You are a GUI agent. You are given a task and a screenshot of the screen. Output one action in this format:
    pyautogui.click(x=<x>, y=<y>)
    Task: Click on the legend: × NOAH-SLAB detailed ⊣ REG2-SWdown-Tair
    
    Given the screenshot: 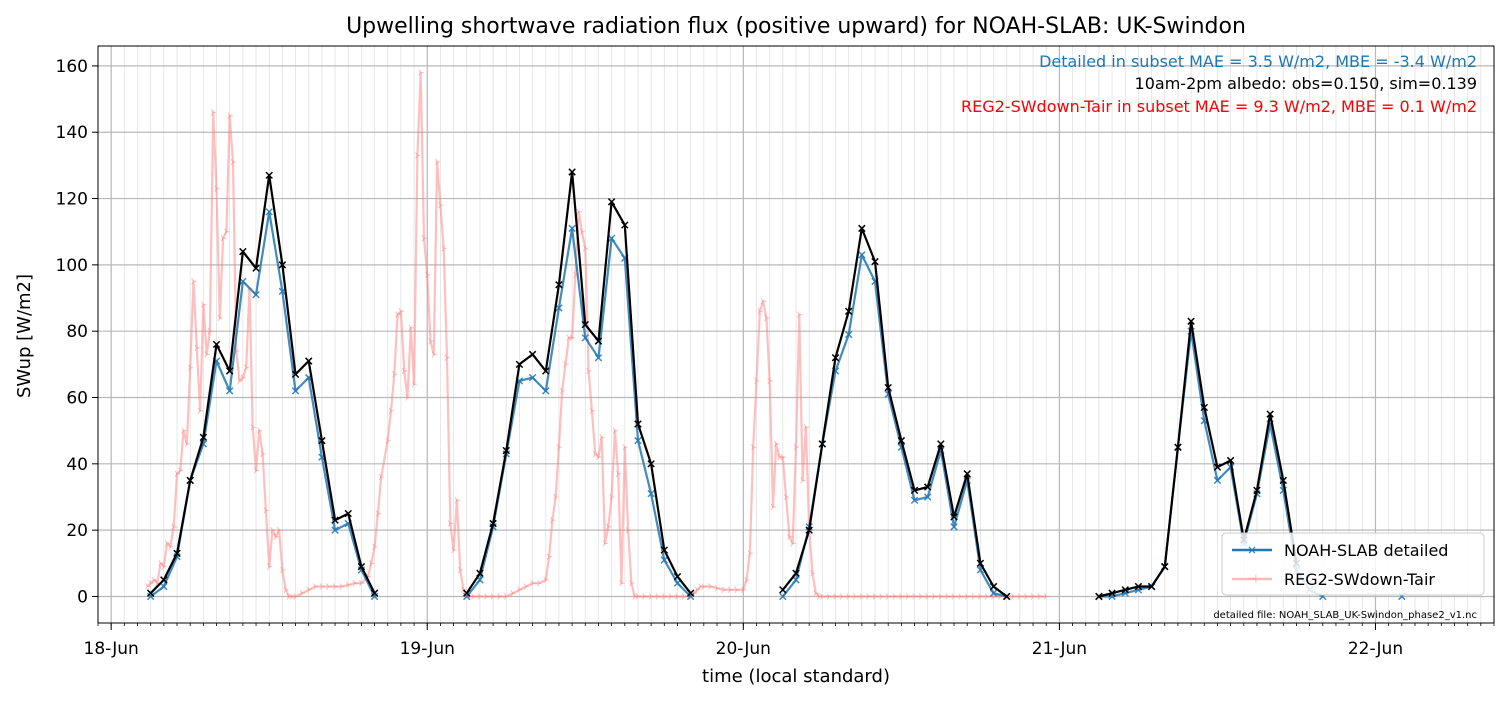 What is the action you would take?
    pyautogui.click(x=1353, y=564)
    